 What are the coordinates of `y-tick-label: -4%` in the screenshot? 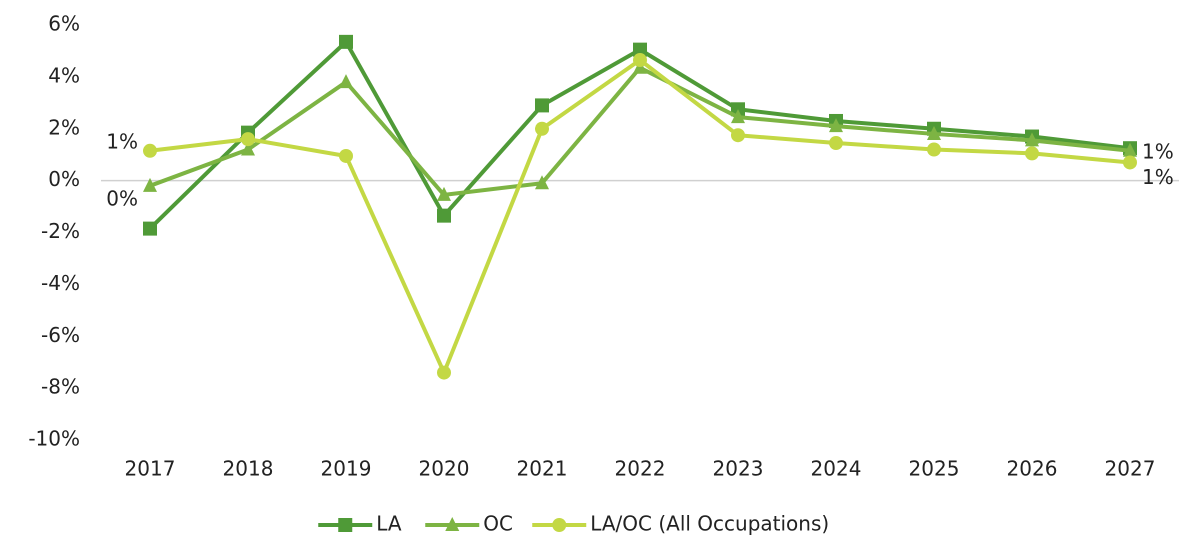 It's located at (60, 283).